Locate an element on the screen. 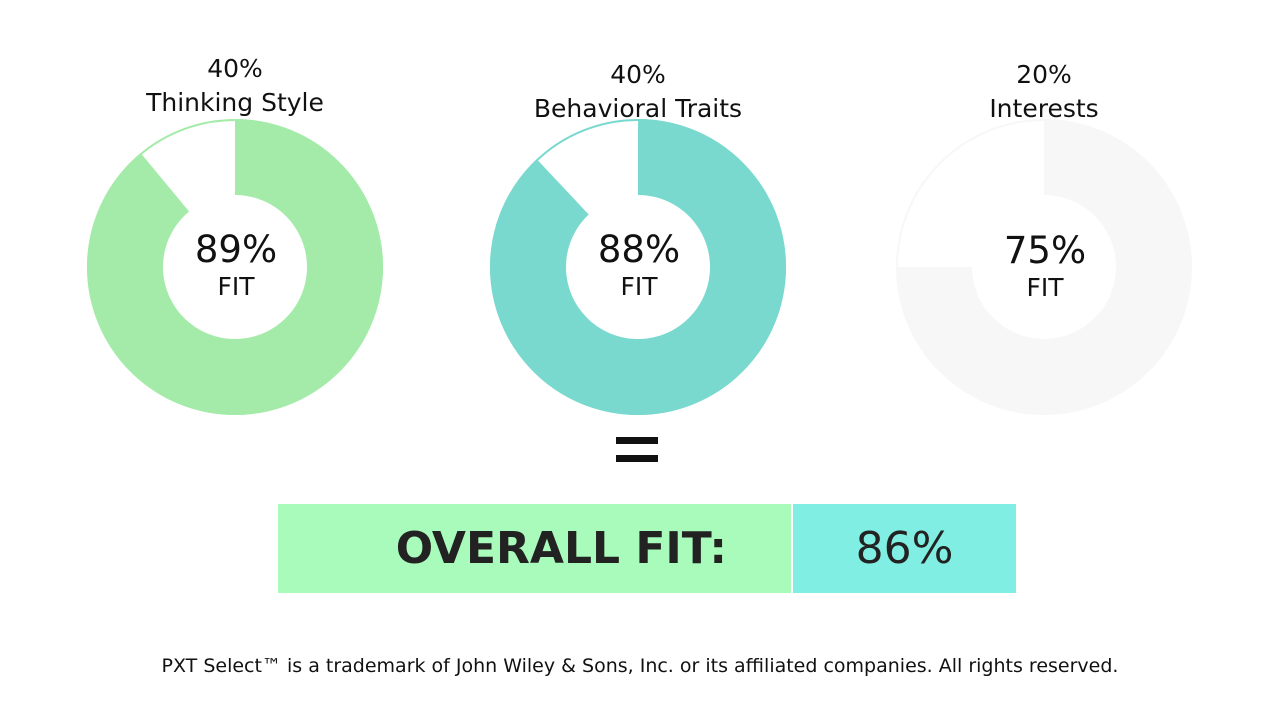 The image size is (1280, 720). overall-fit-bar: OVERALL FIT: 86% is located at coordinates (647, 548).